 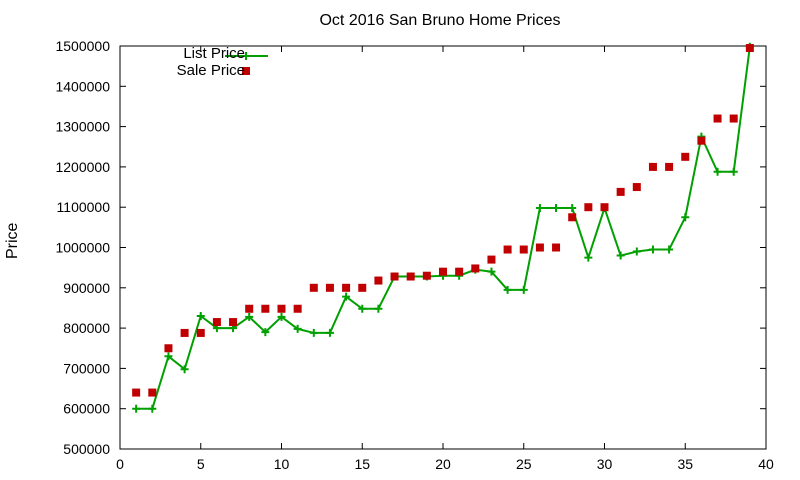 What do you see at coordinates (82, 46) in the screenshot?
I see `y-tick-label: 1500000` at bounding box center [82, 46].